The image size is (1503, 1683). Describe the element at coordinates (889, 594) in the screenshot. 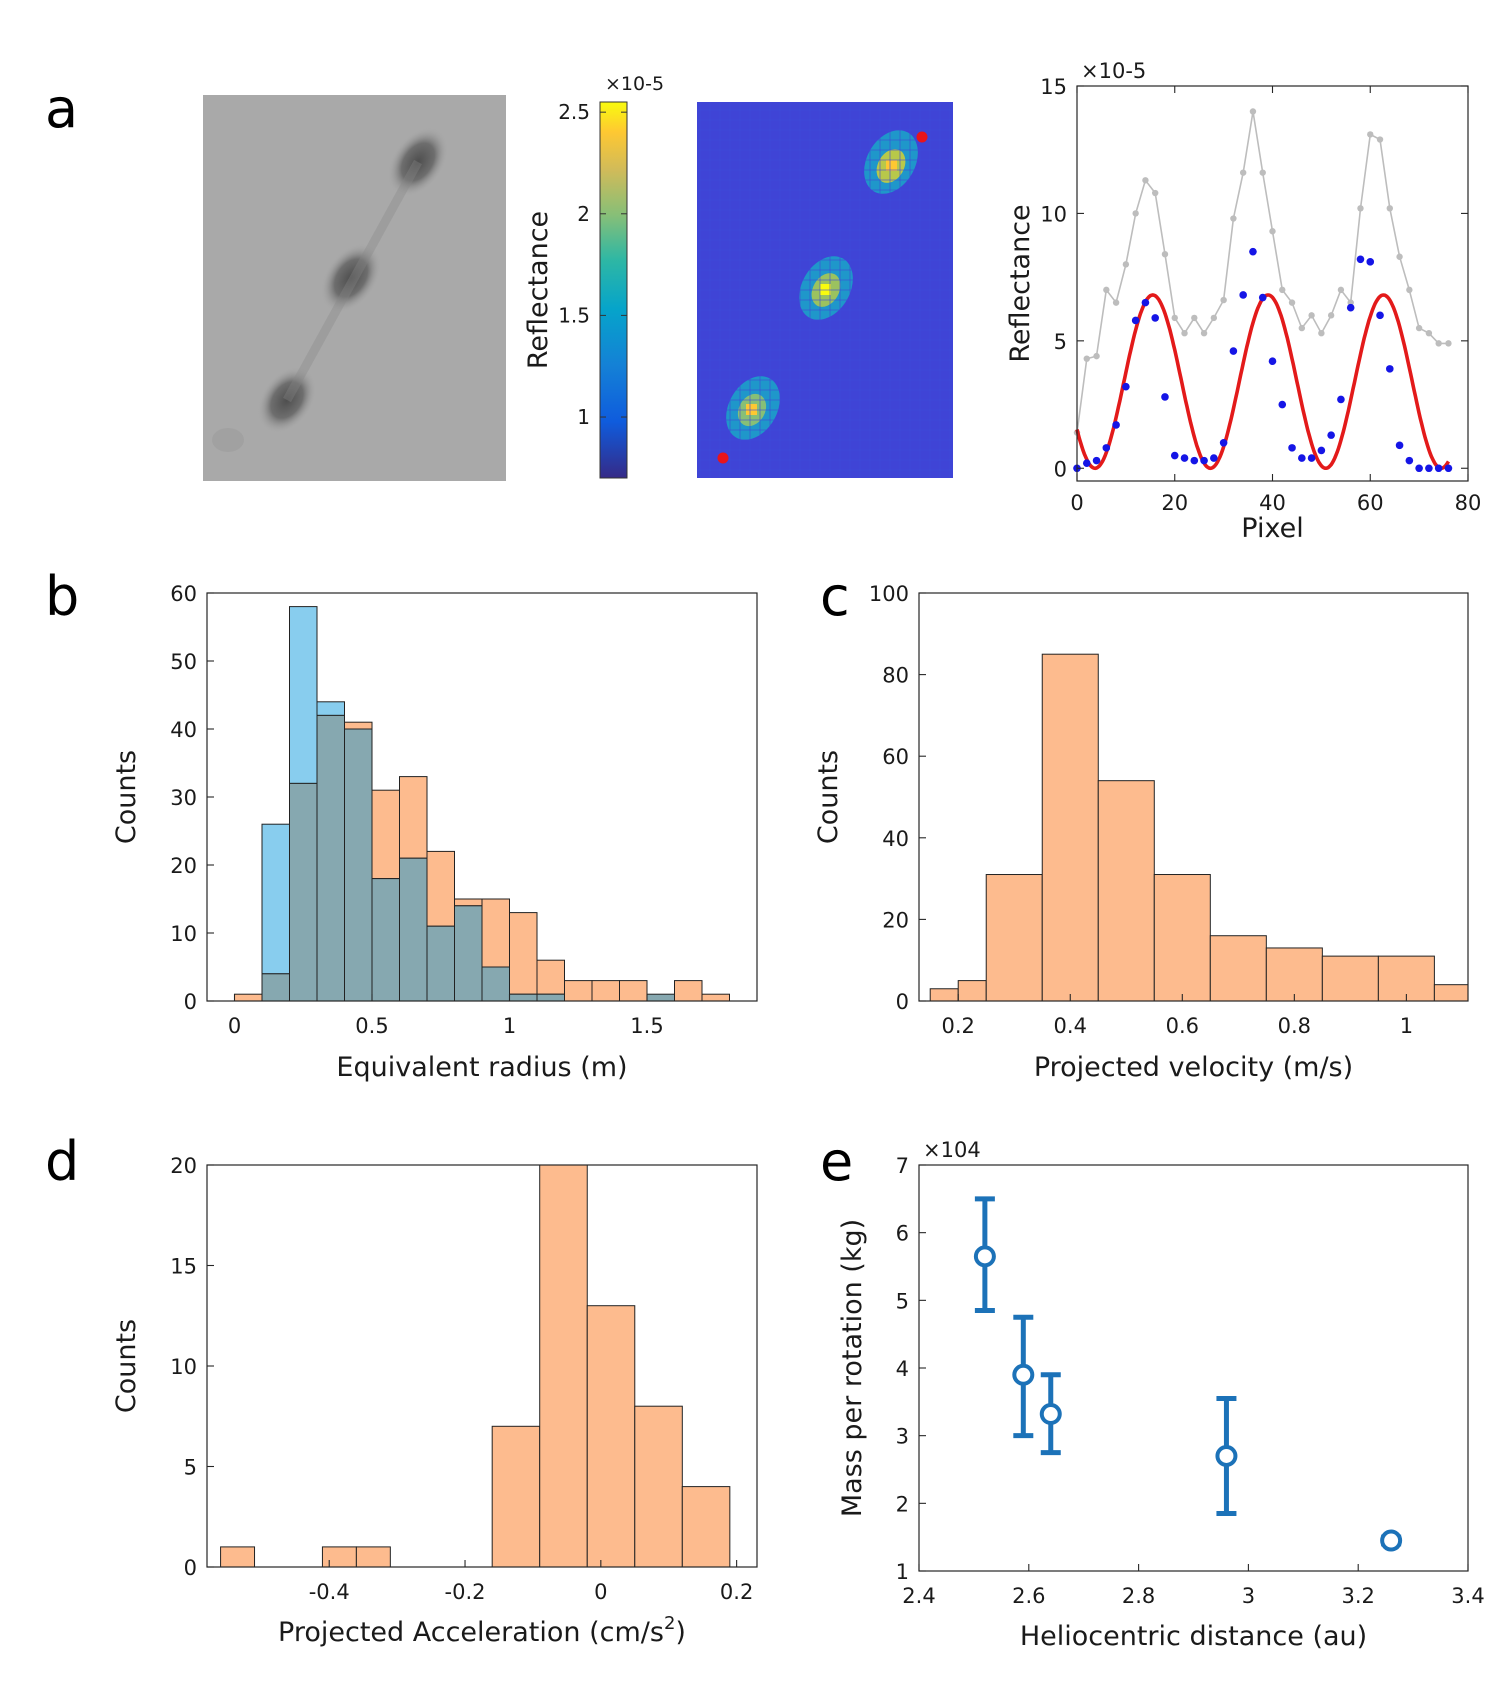

I see `y-tick-label: 100` at that location.